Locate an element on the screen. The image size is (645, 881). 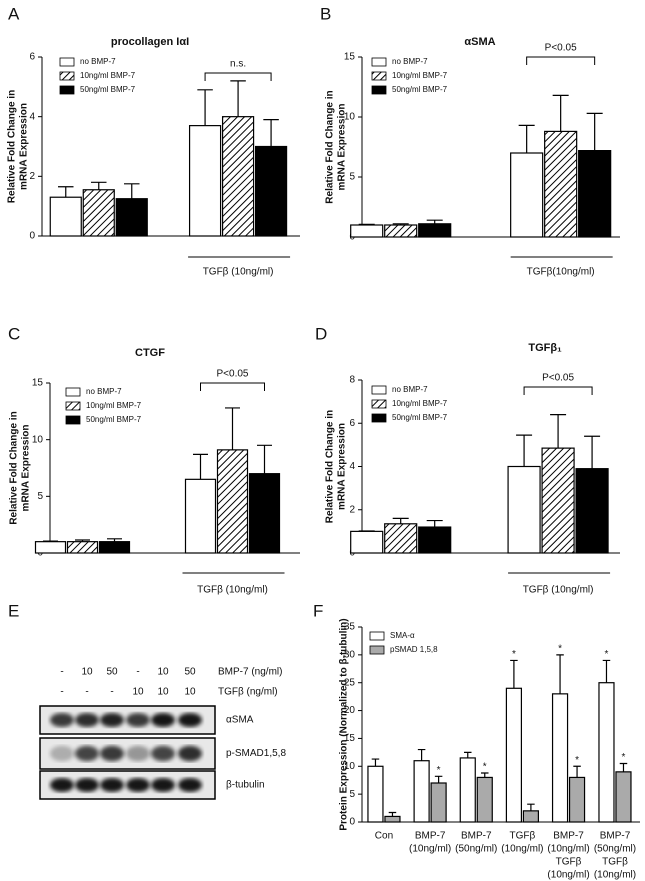
legend-label: pSMAD 1,5,8 is located at coordinates (414, 649).